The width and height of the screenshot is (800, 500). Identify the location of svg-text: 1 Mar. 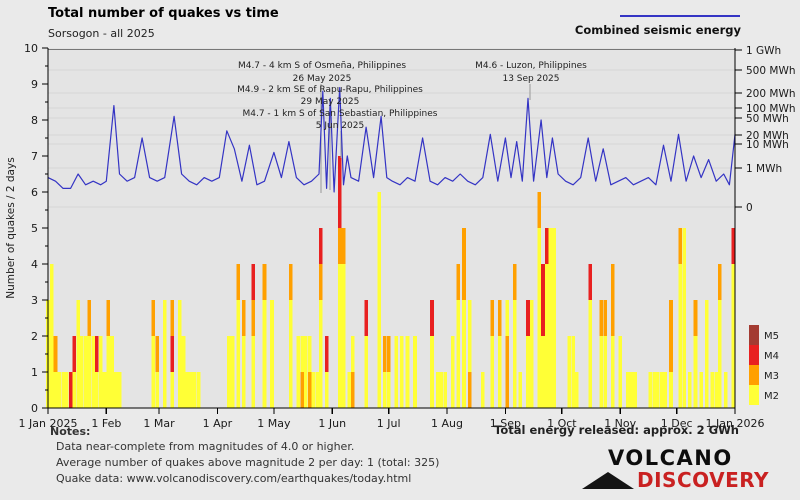
(159, 423).